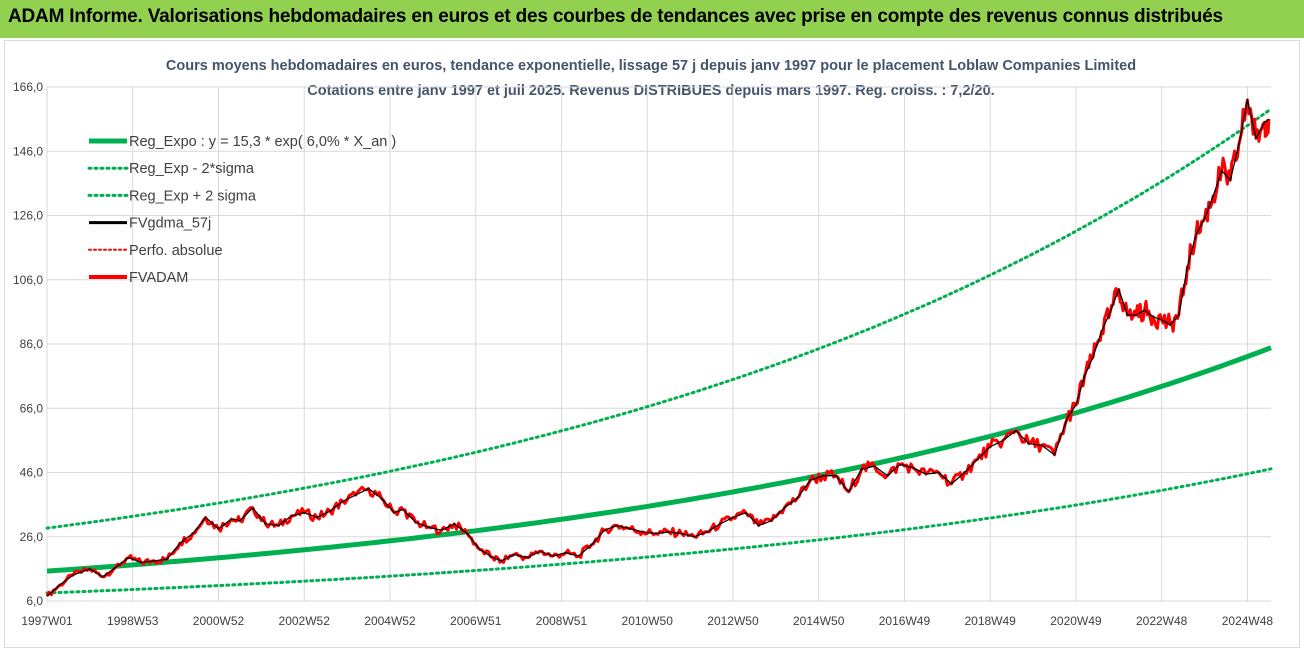 The height and width of the screenshot is (652, 1304). Describe the element at coordinates (562, 621) in the screenshot. I see `x-tick-label: 2008W51` at that location.